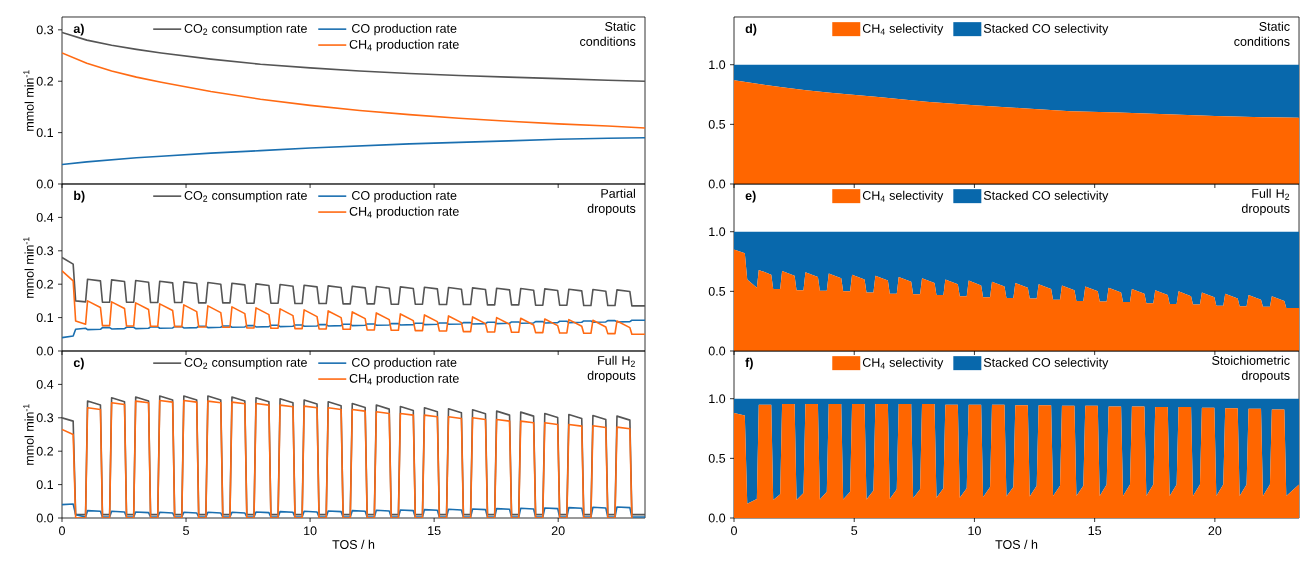  Describe the element at coordinates (79, 196) in the screenshot. I see `annotation: b)` at that location.